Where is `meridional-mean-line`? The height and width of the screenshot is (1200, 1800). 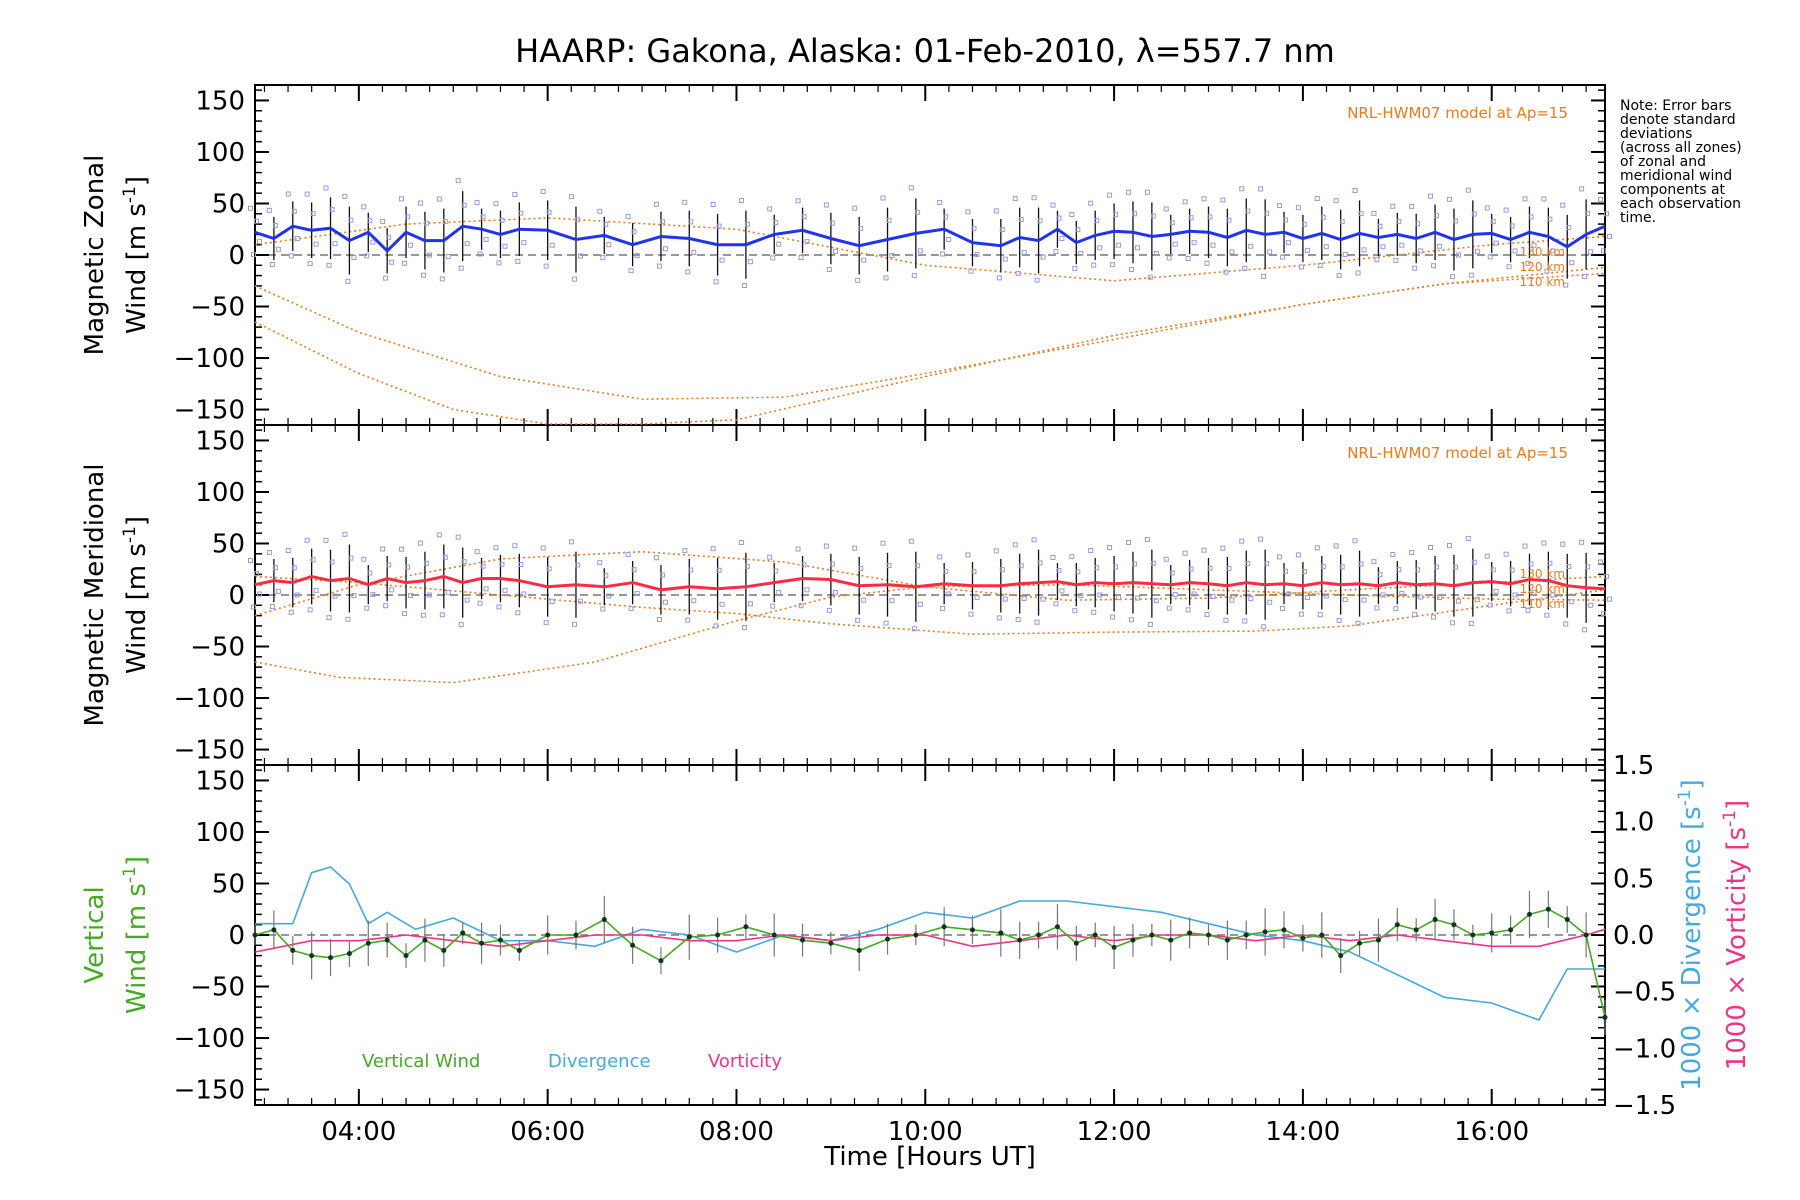 meridional-mean-line is located at coordinates (930, 583).